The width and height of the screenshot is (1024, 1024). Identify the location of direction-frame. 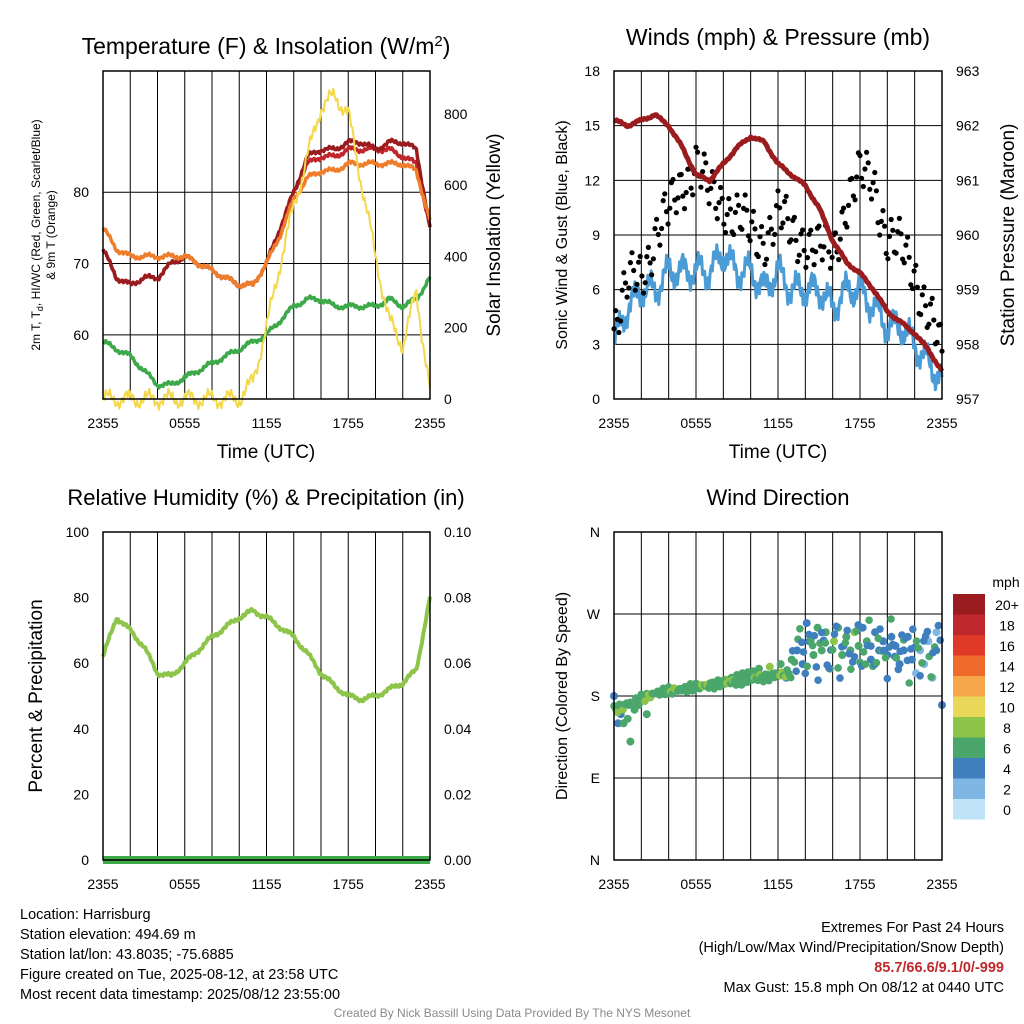
(778, 696).